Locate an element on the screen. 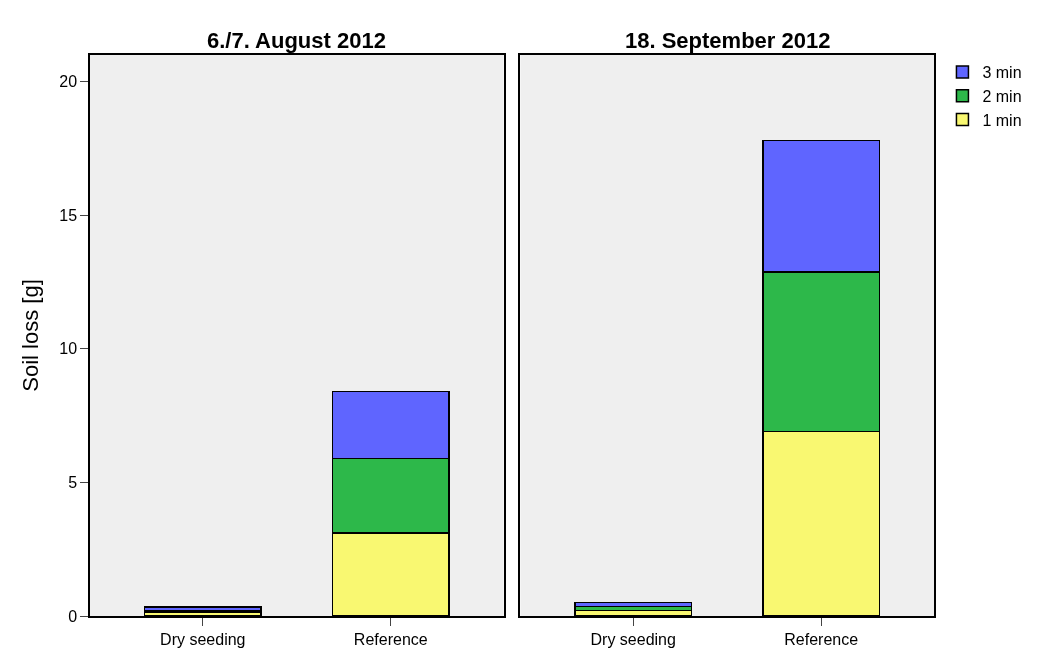 The width and height of the screenshot is (1039, 660). legend-label: 2 min is located at coordinates (1002, 96).